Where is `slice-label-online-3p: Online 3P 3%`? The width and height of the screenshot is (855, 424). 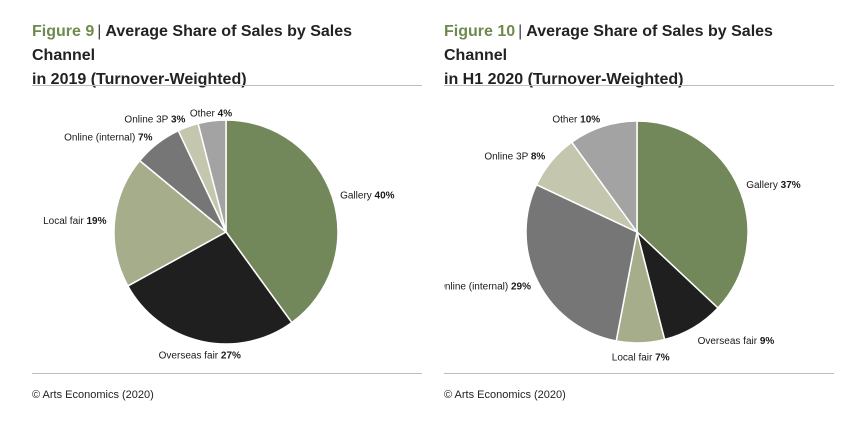
slice-label-online-3p: Online 3P 3% is located at coordinates (154, 120).